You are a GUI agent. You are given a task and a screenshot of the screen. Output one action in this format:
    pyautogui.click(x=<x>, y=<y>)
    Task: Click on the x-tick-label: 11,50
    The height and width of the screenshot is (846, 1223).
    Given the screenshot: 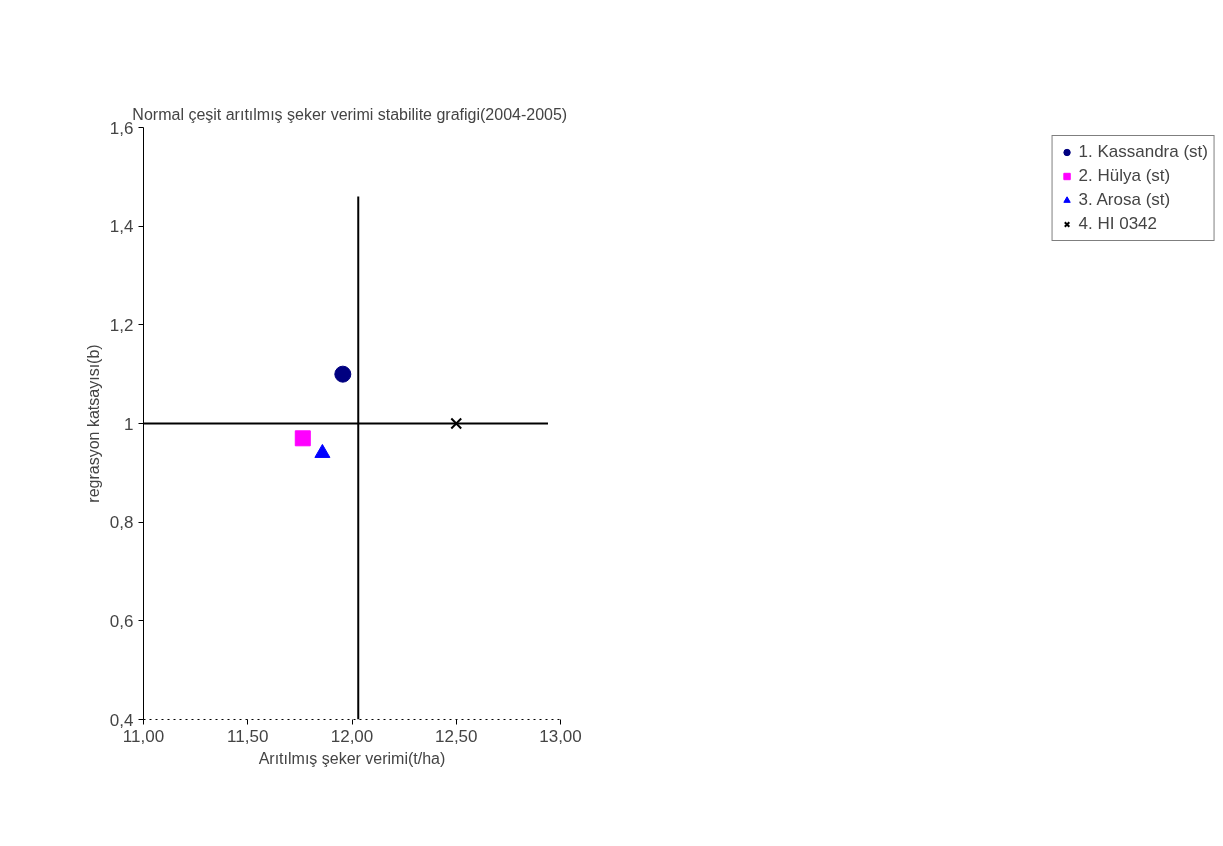 What is the action you would take?
    pyautogui.click(x=248, y=736)
    